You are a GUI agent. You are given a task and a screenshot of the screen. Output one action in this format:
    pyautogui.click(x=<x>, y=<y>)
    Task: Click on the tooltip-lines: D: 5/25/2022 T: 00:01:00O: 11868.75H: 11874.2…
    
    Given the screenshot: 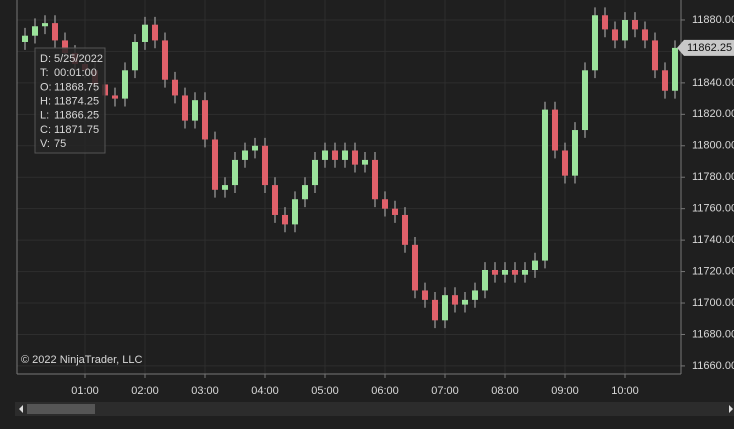 What is the action you would take?
    pyautogui.click(x=71, y=101)
    